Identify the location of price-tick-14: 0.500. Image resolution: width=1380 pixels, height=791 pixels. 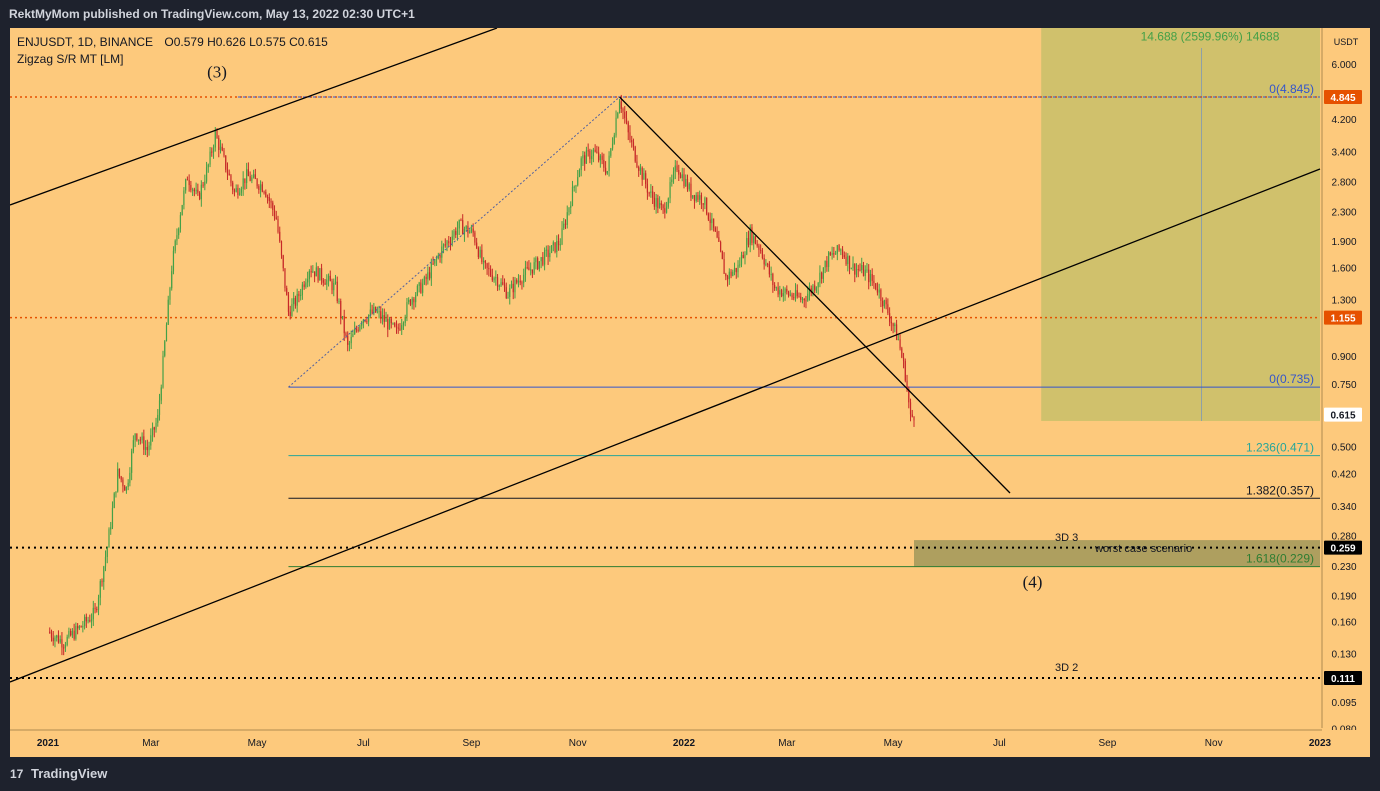
(1343, 447).